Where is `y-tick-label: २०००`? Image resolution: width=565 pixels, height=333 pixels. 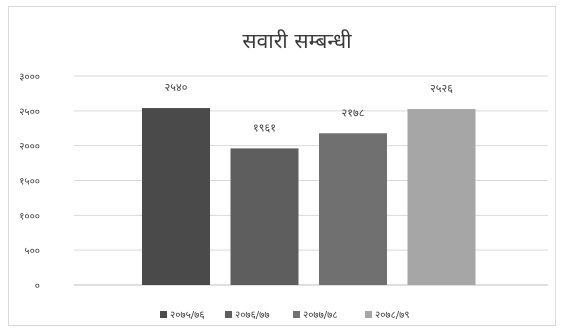 y-tick-label: २००० is located at coordinates (29, 147).